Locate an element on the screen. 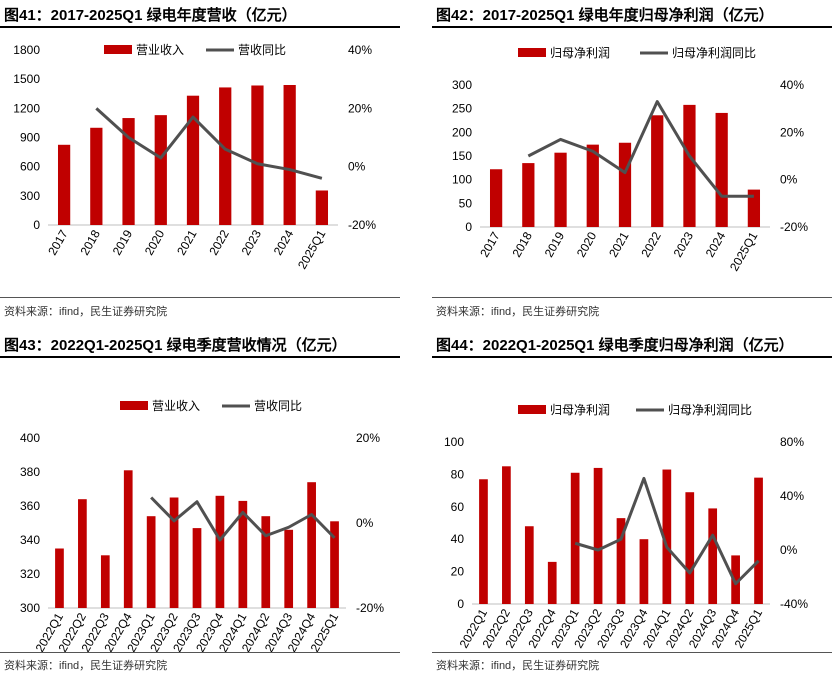  x-tick-label: 2022 is located at coordinates (219, 242).